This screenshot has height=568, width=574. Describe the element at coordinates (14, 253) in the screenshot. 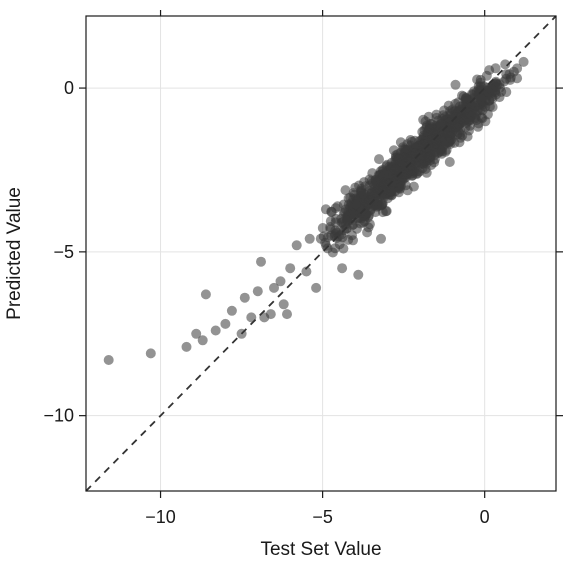

I see `y-axis-title: Predicted Value` at that location.